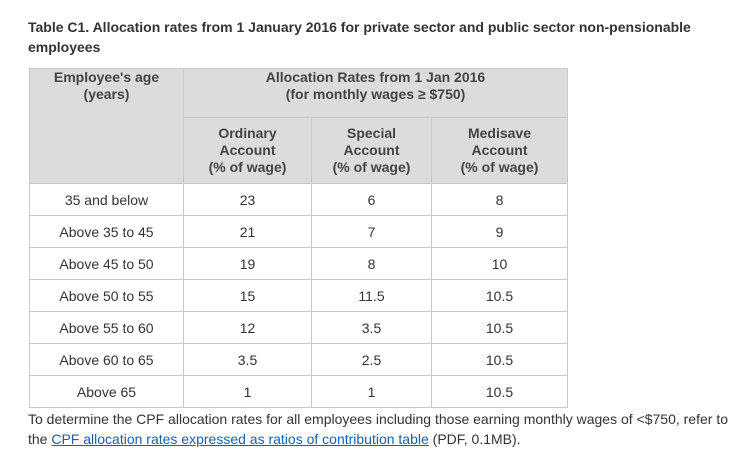  I want to click on special-cell: 7, so click(371, 231).